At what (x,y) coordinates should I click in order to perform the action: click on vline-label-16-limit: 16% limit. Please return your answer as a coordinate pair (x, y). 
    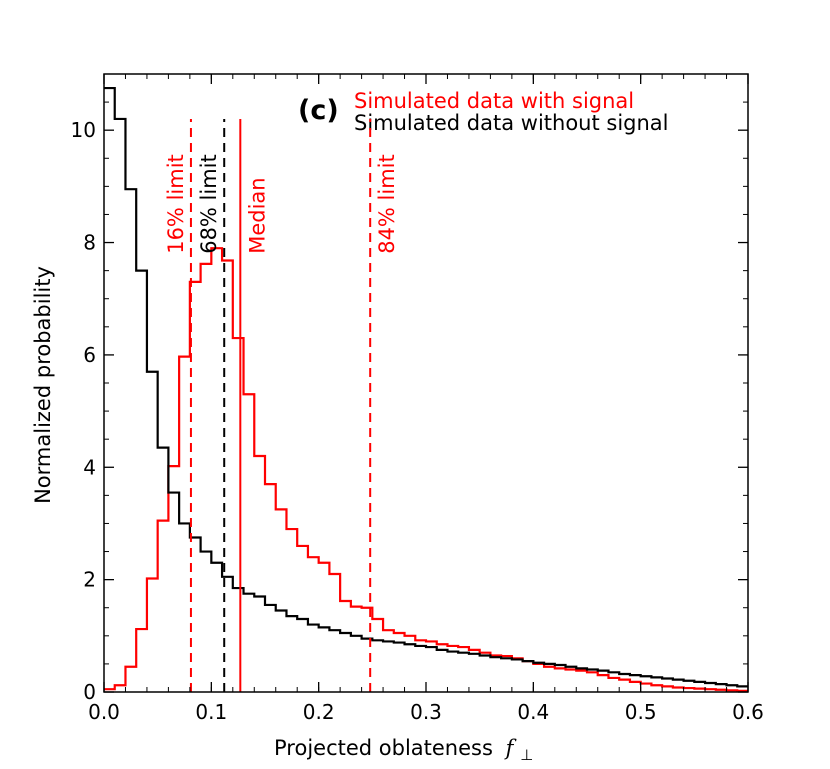
    Looking at the image, I should click on (176, 204).